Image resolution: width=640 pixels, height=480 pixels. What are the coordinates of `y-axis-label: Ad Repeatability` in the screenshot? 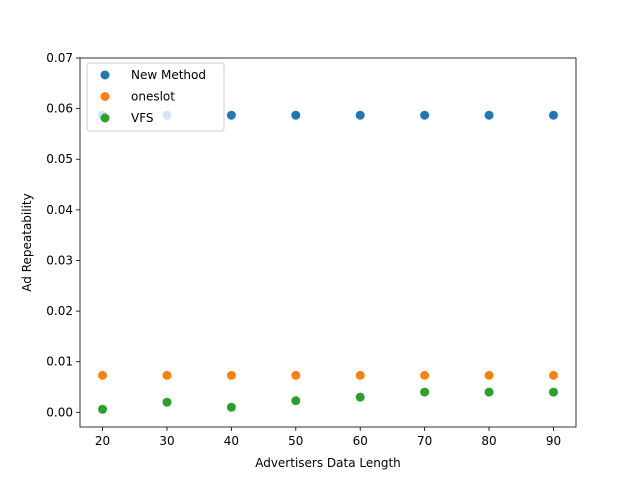 It's located at (27, 242).